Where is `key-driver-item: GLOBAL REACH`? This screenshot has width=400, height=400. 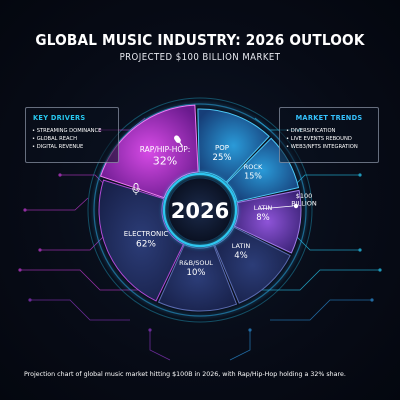
key-driver-item: GLOBAL REACH is located at coordinates (75, 139).